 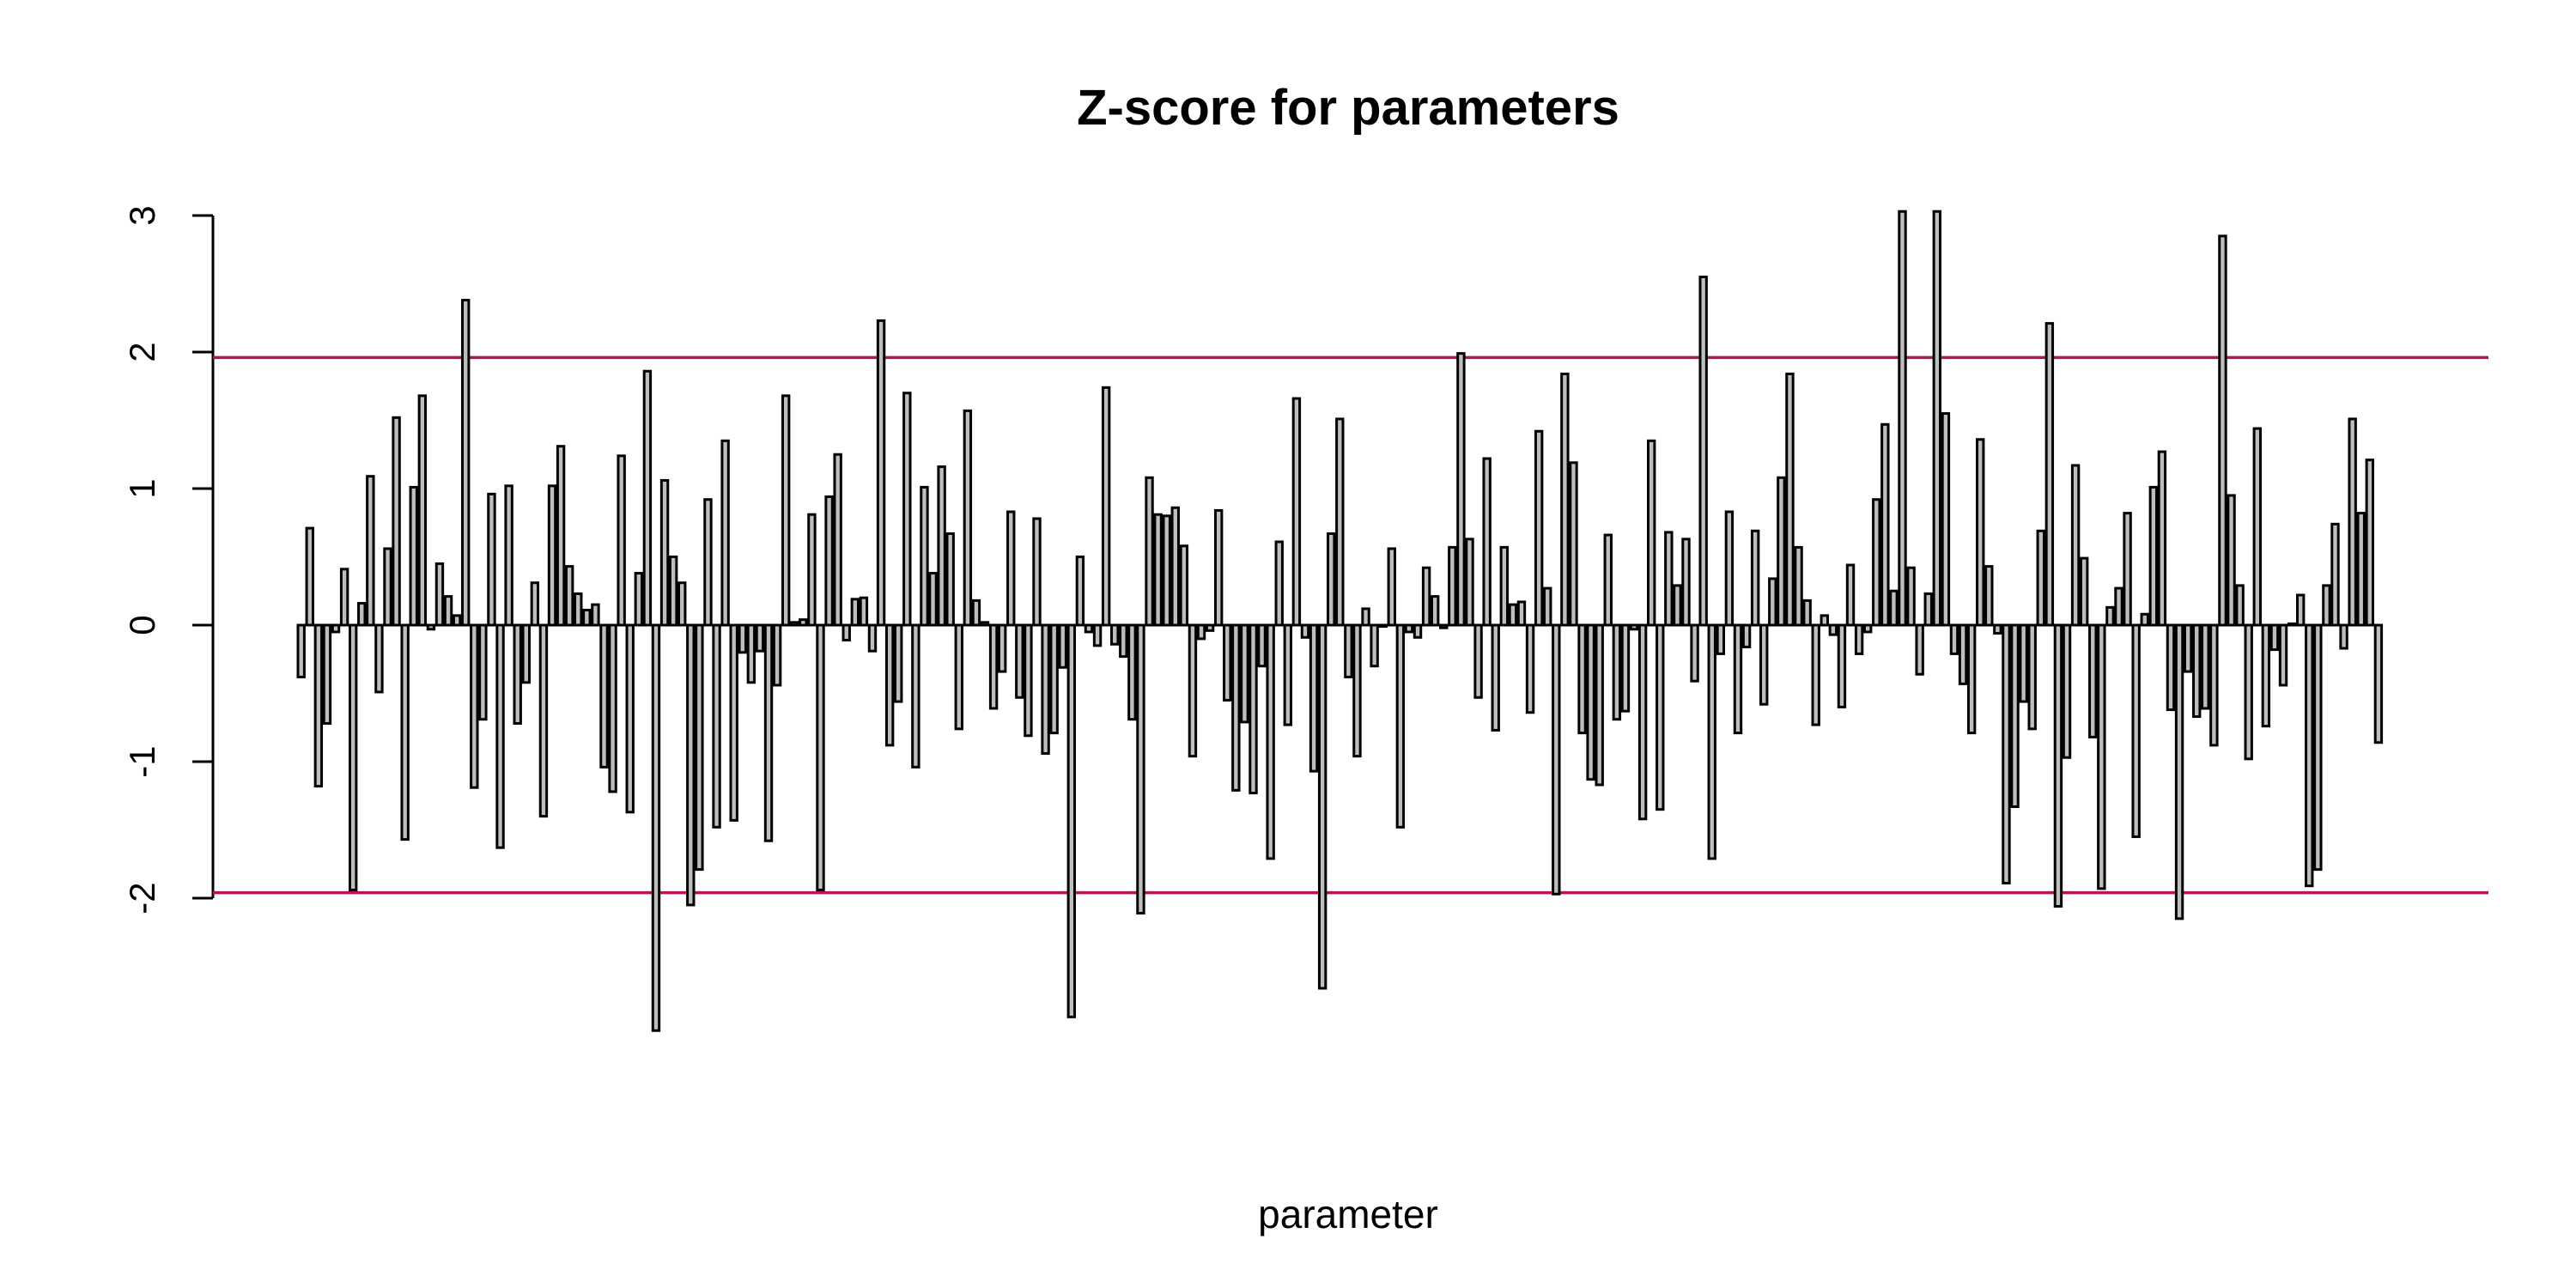 What do you see at coordinates (142, 761) in the screenshot?
I see `y-tick-label: -1` at bounding box center [142, 761].